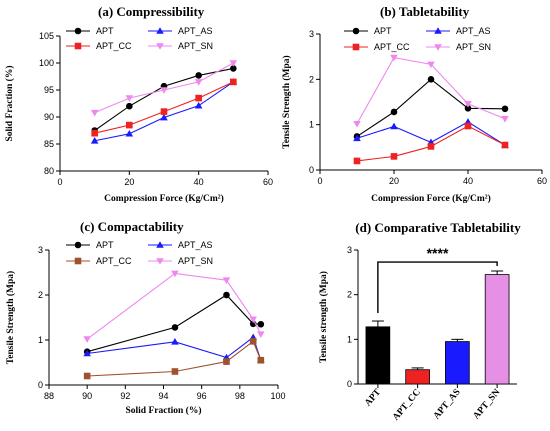 The image size is (550, 431). I want to click on y-tick-label: 105, so click(46, 36).